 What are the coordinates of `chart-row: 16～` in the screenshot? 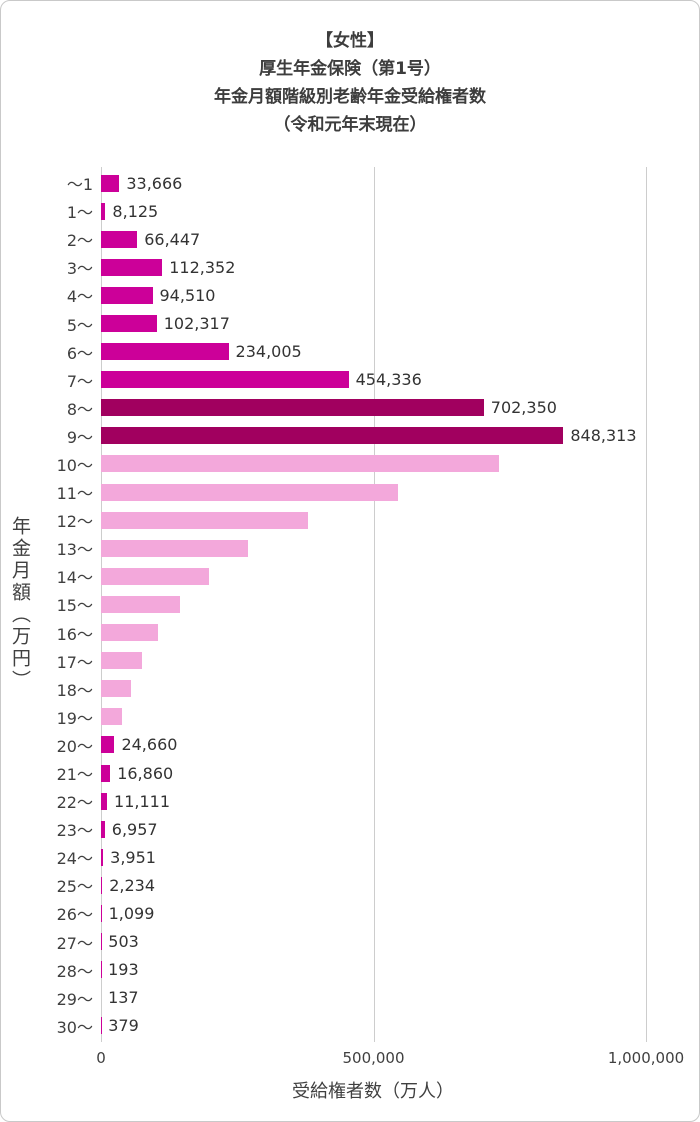 It's located at (350, 633).